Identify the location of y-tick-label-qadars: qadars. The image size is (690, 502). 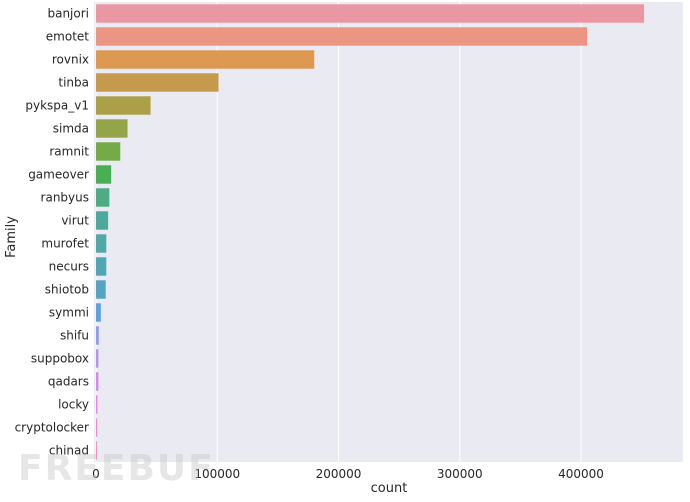
(68, 382).